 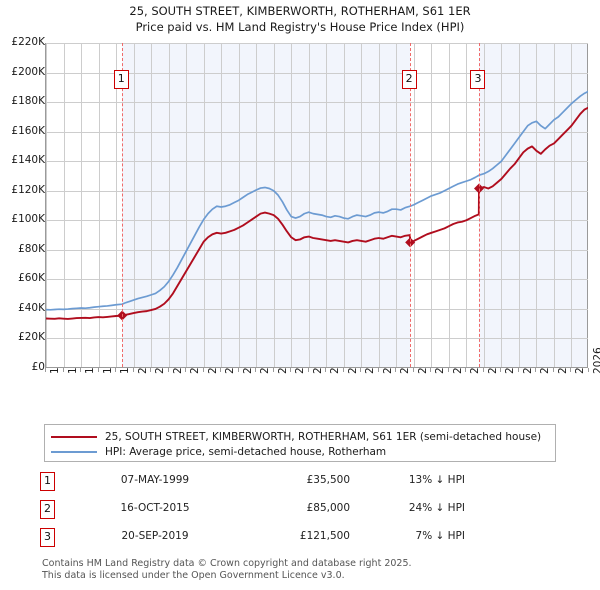 What do you see at coordinates (31, 337) in the screenshot?
I see `y-axis-tick-label: £20K` at bounding box center [31, 337].